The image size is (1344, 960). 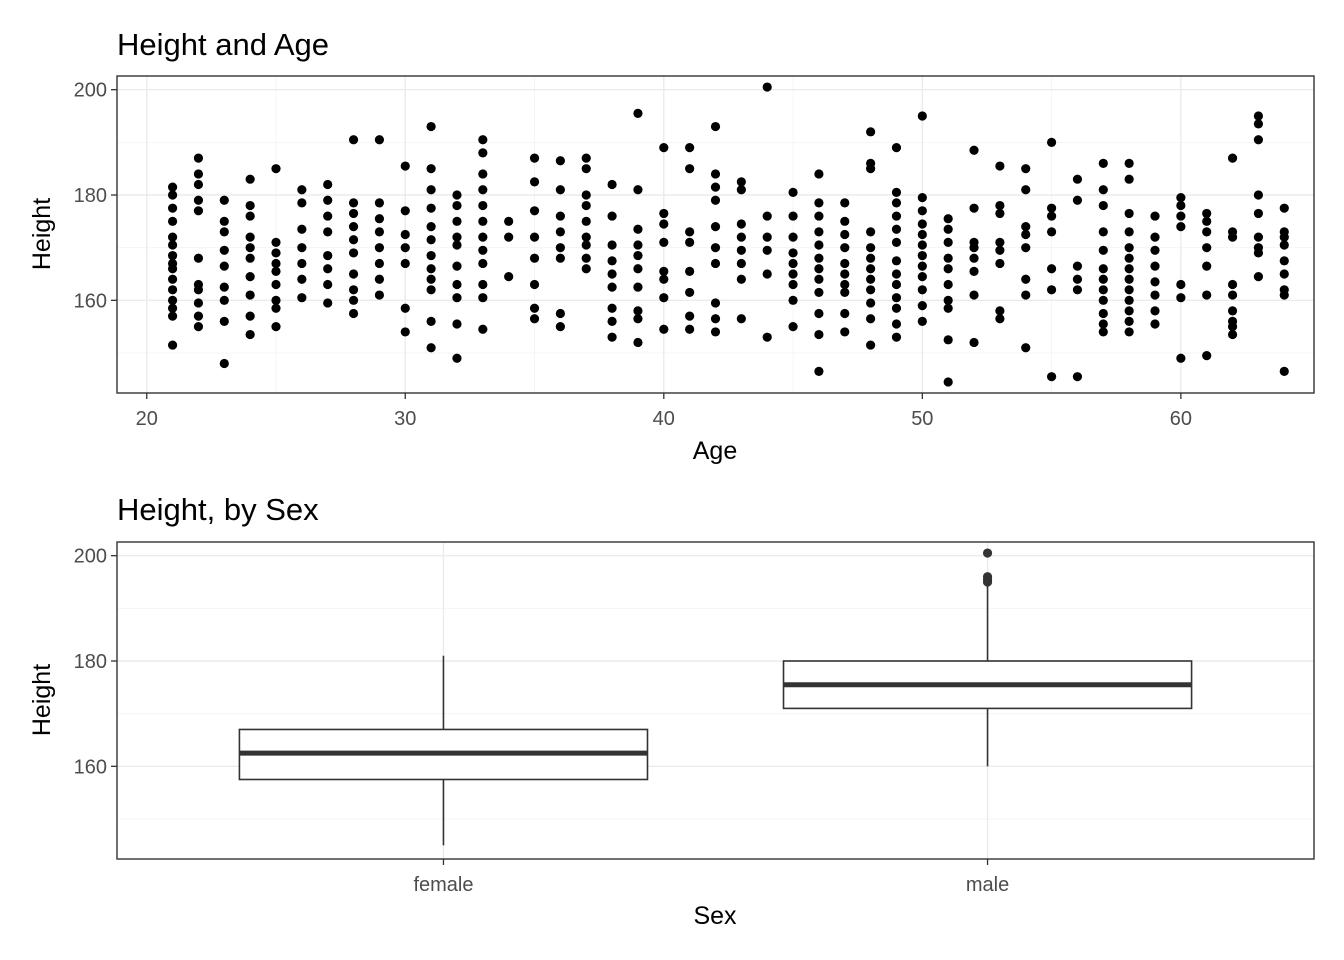 What do you see at coordinates (715, 916) in the screenshot?
I see `box-x-axis-title: Sex` at bounding box center [715, 916].